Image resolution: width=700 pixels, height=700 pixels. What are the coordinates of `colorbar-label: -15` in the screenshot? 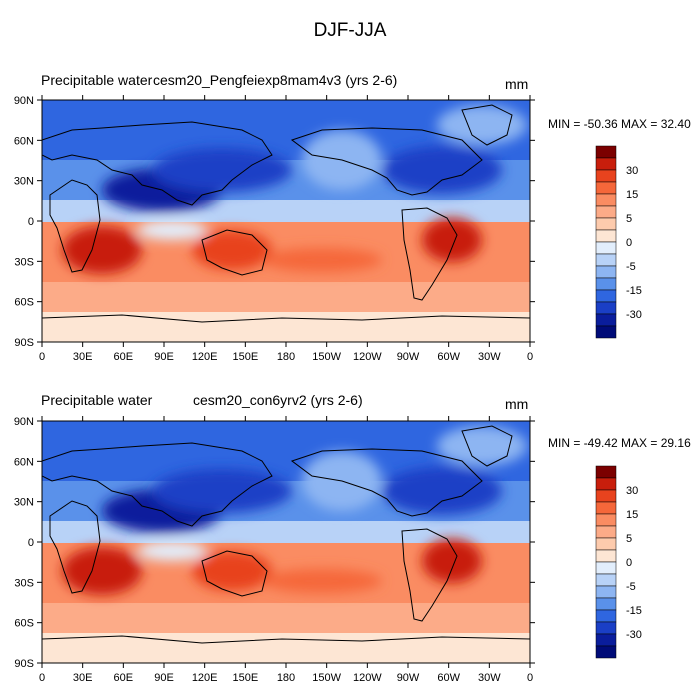 It's located at (634, 611).